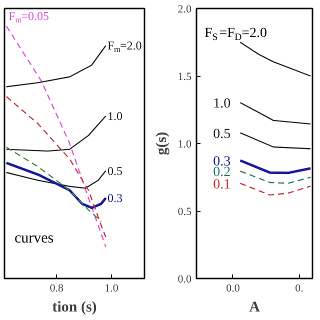 The height and width of the screenshot is (320, 320). What do you see at coordinates (185, 77) in the screenshot?
I see `y-tick-label: 1.5` at bounding box center [185, 77].